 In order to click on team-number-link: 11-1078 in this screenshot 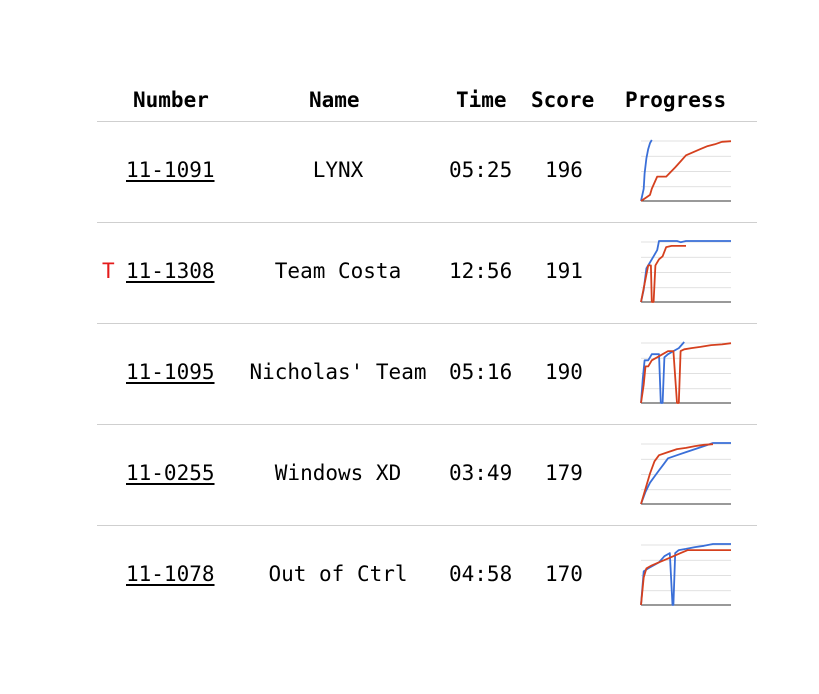, I will do `click(170, 574)`.